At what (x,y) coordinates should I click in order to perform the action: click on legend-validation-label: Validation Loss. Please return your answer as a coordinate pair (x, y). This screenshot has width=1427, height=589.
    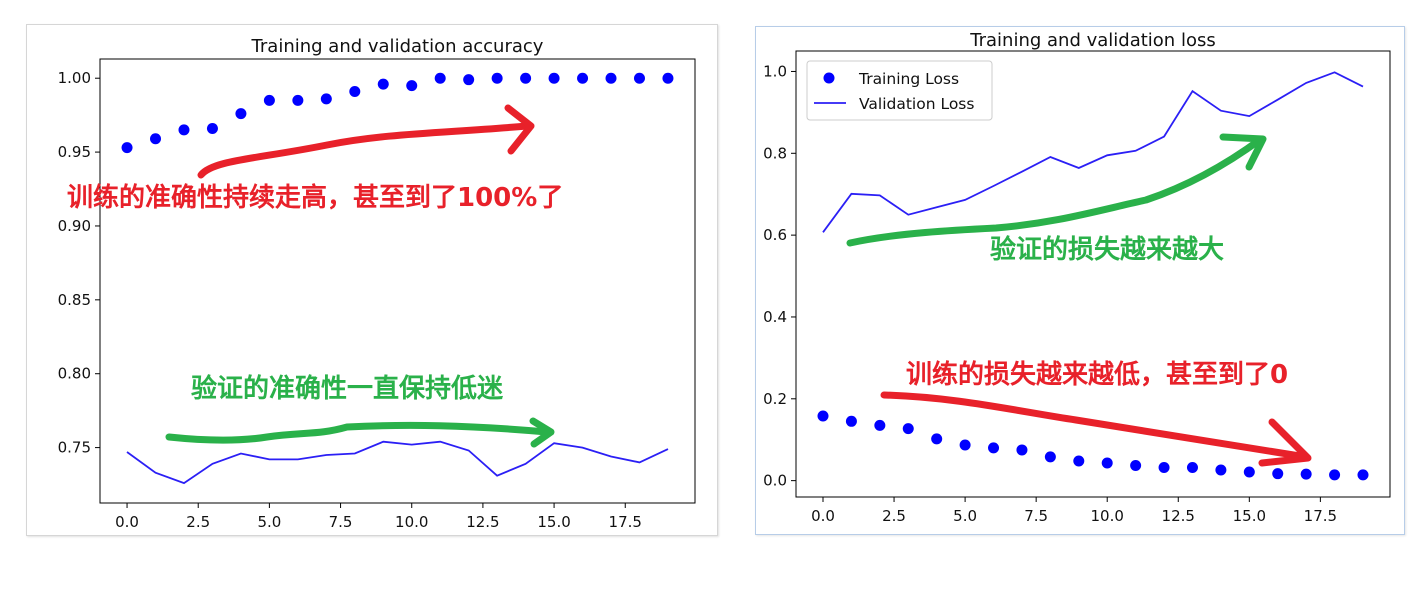
    Looking at the image, I should click on (916, 104).